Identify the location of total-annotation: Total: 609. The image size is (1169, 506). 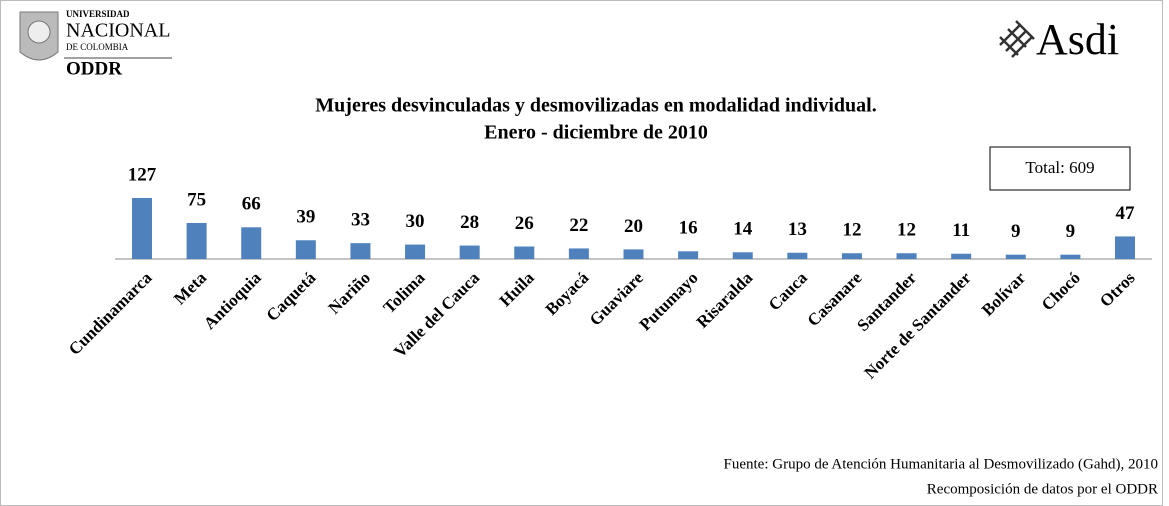
(1059, 167).